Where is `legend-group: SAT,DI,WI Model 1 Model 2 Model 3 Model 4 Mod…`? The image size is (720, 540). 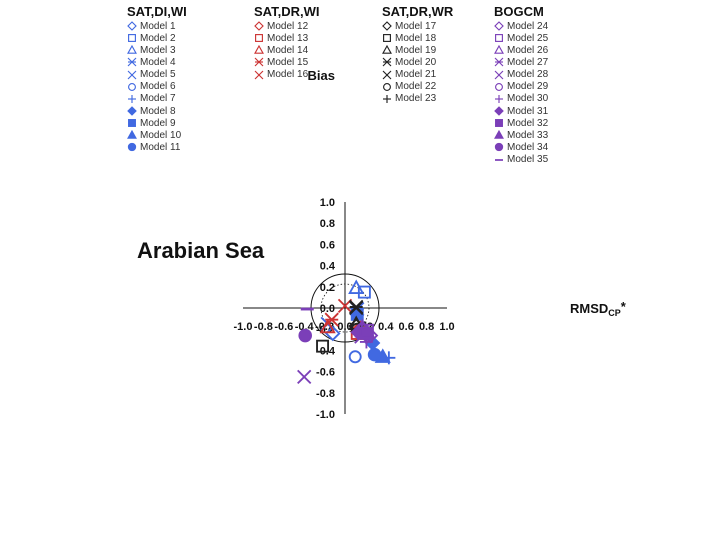 legend-group: SAT,DI,WI Model 1 Model 2 Model 3 Model 4 Mod… is located at coordinates (157, 79).